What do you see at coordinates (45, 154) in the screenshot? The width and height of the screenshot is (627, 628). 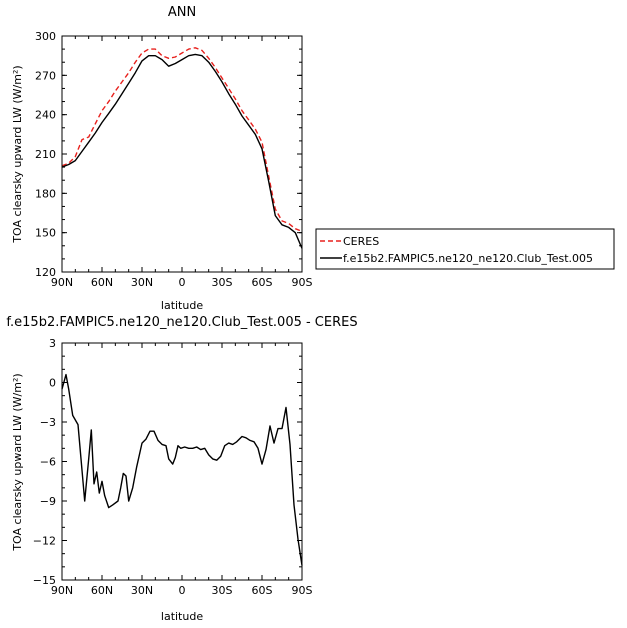 I see `y-tick-label: 210` at bounding box center [45, 154].